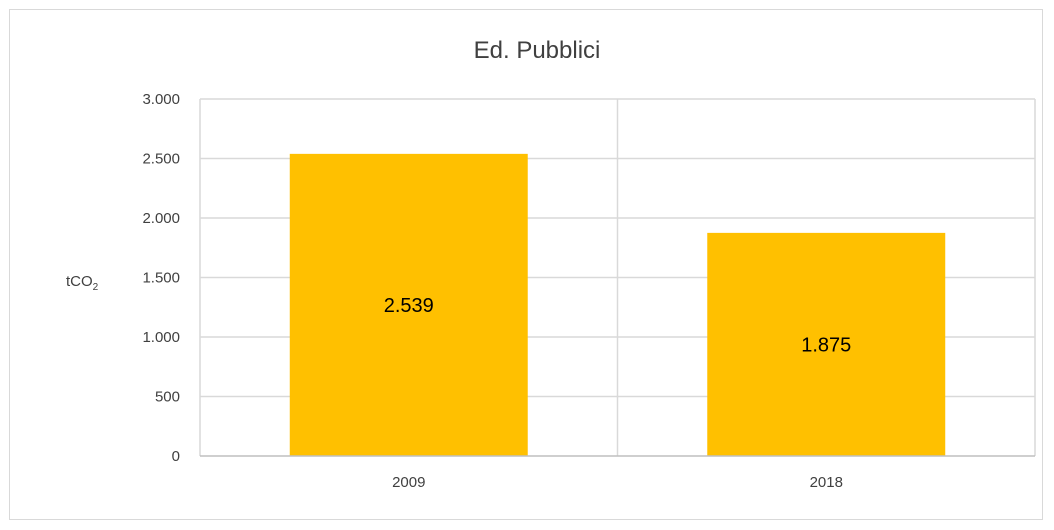 Image resolution: width=1054 pixels, height=530 pixels. What do you see at coordinates (537, 50) in the screenshot?
I see `chart-title: Ed. Pubblici` at bounding box center [537, 50].